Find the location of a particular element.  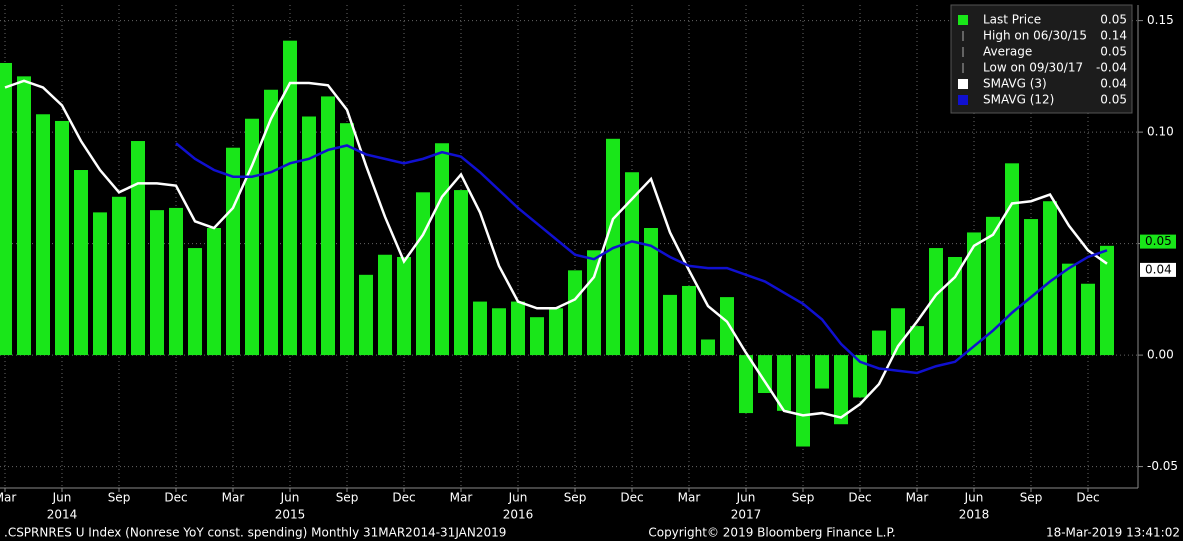

end-label: 0.04 is located at coordinates (1158, 269).